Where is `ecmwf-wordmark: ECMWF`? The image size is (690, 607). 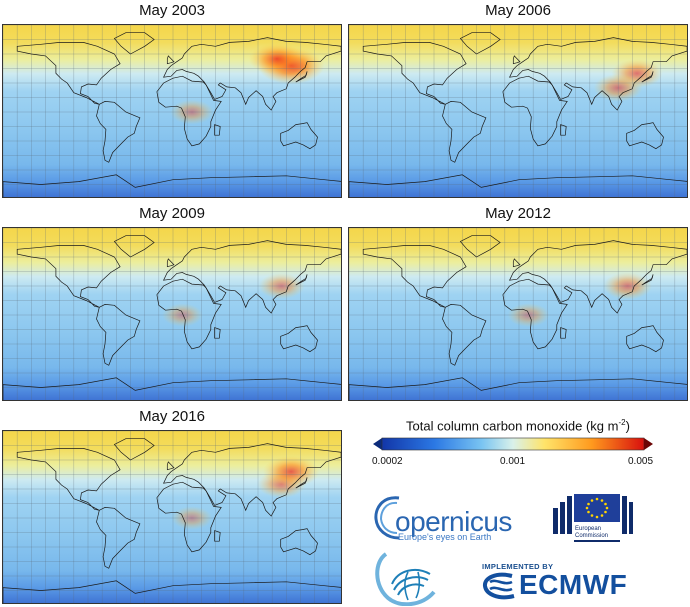 ecmwf-wordmark: ECMWF is located at coordinates (573, 584).